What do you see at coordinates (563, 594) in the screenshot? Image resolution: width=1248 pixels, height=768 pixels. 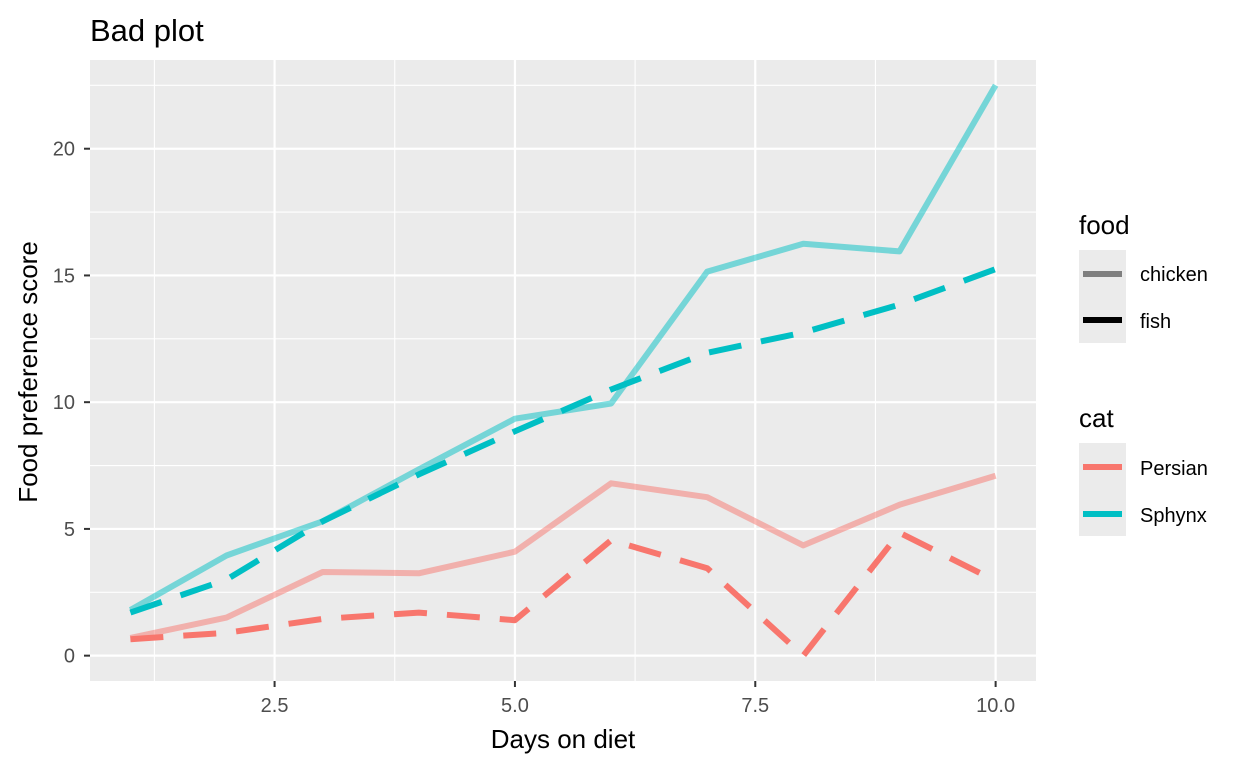 I see `series-line-persian-fish` at bounding box center [563, 594].